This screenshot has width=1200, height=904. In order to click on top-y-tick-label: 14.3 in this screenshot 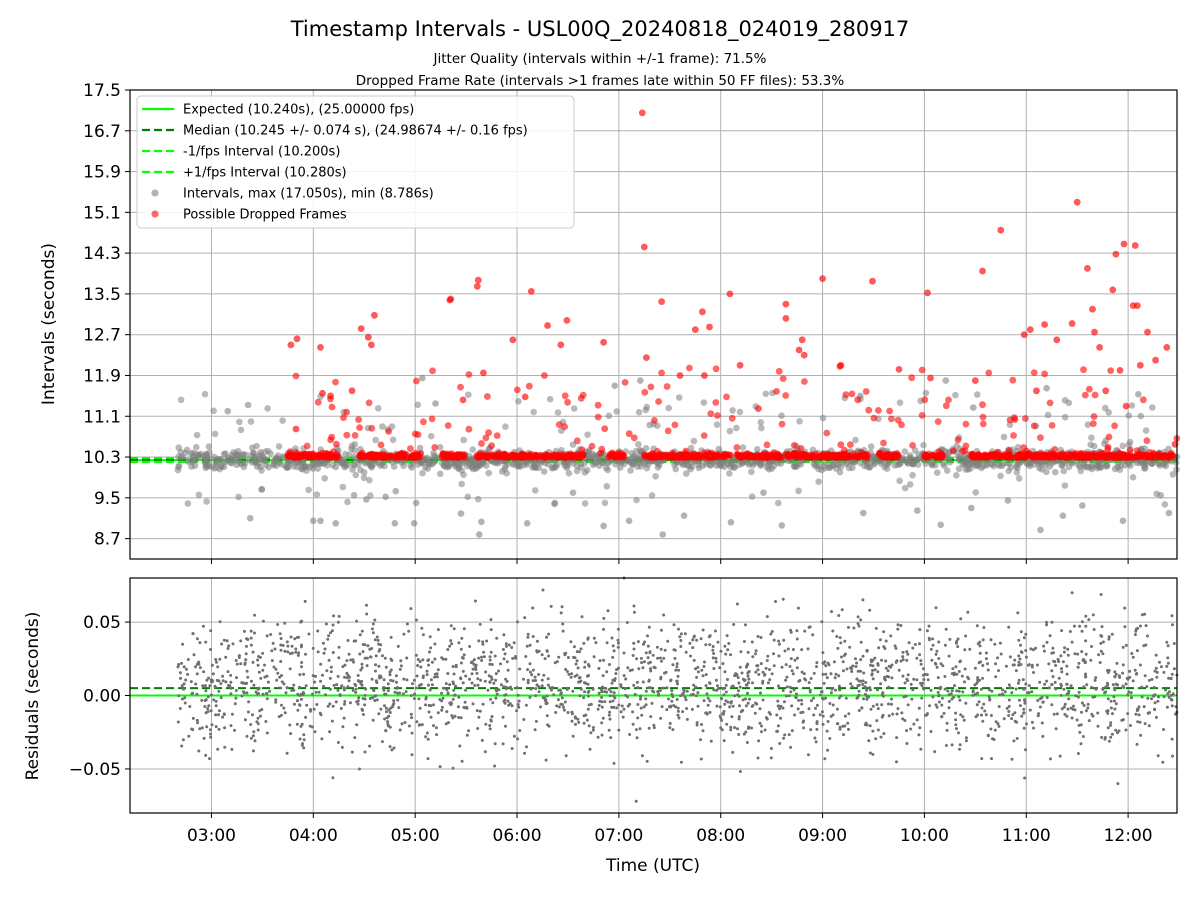, I will do `click(102, 254)`.